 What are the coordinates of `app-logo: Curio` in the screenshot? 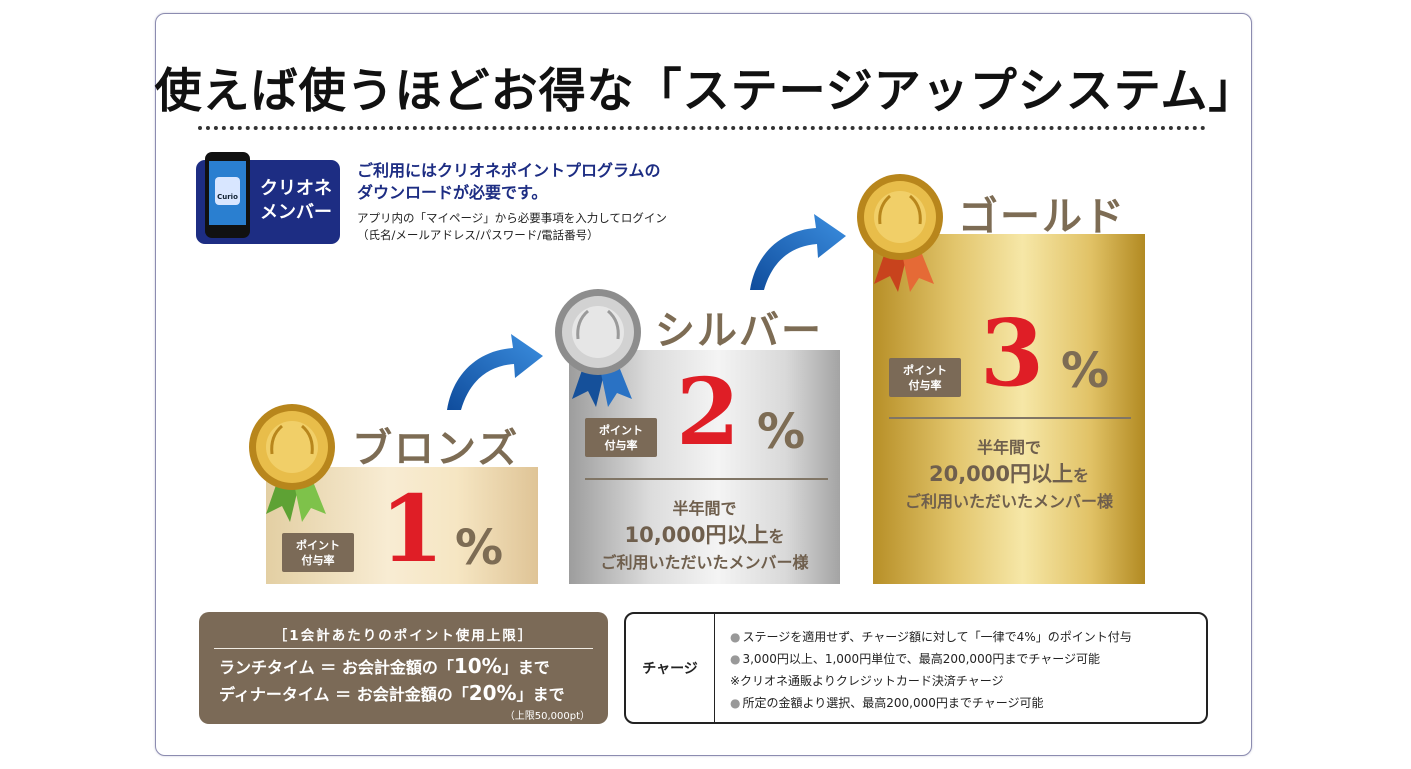 It's located at (227, 191).